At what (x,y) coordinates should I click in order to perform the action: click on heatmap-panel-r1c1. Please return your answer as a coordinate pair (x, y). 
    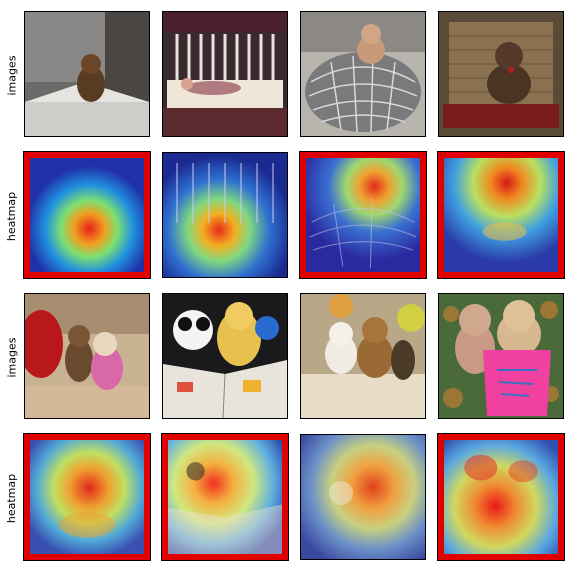
    Looking at the image, I should click on (225, 215).